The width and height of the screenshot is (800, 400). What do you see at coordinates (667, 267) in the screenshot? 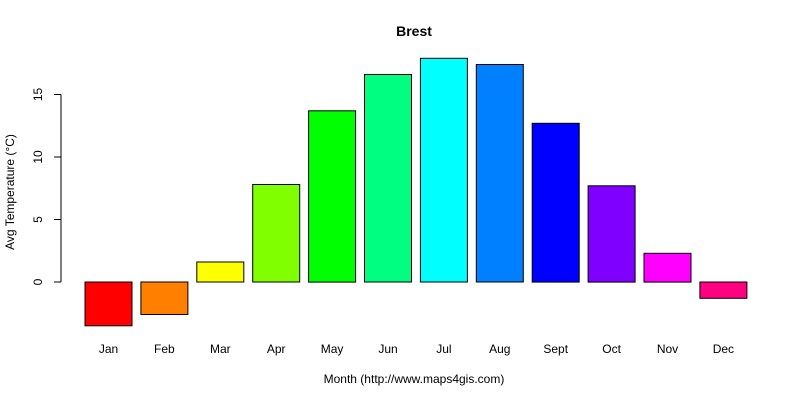
I see `bar-nov` at bounding box center [667, 267].